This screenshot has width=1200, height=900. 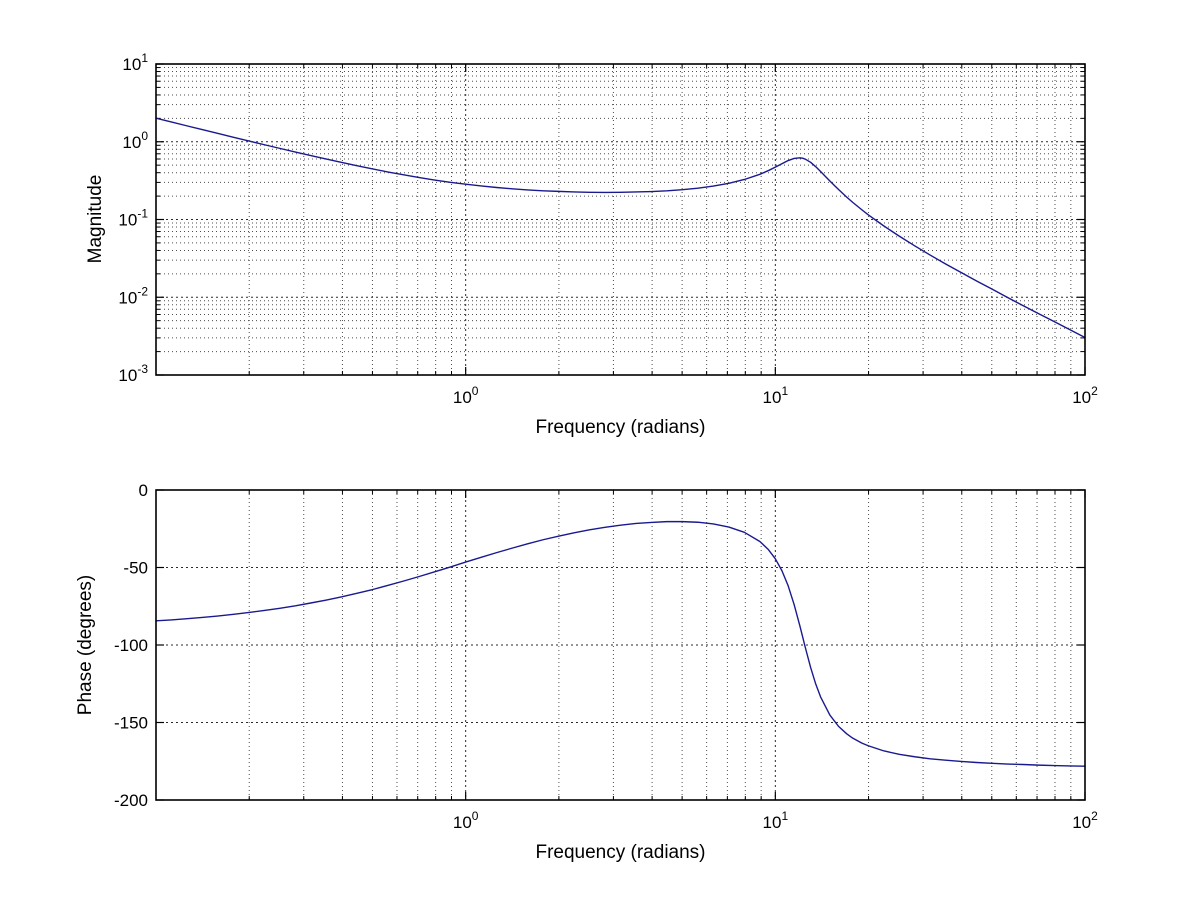 What do you see at coordinates (131, 723) in the screenshot?
I see `phase-y-tick-label: -150` at bounding box center [131, 723].